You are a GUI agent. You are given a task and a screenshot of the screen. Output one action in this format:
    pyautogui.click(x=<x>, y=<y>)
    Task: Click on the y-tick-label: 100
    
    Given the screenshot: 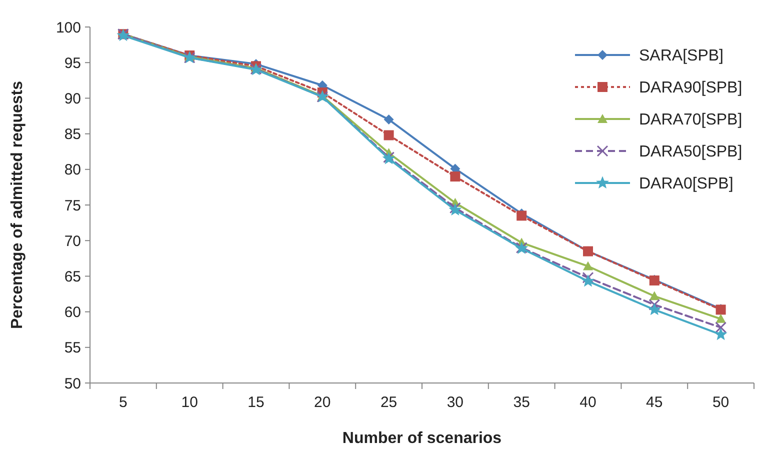 What is the action you would take?
    pyautogui.click(x=68, y=27)
    